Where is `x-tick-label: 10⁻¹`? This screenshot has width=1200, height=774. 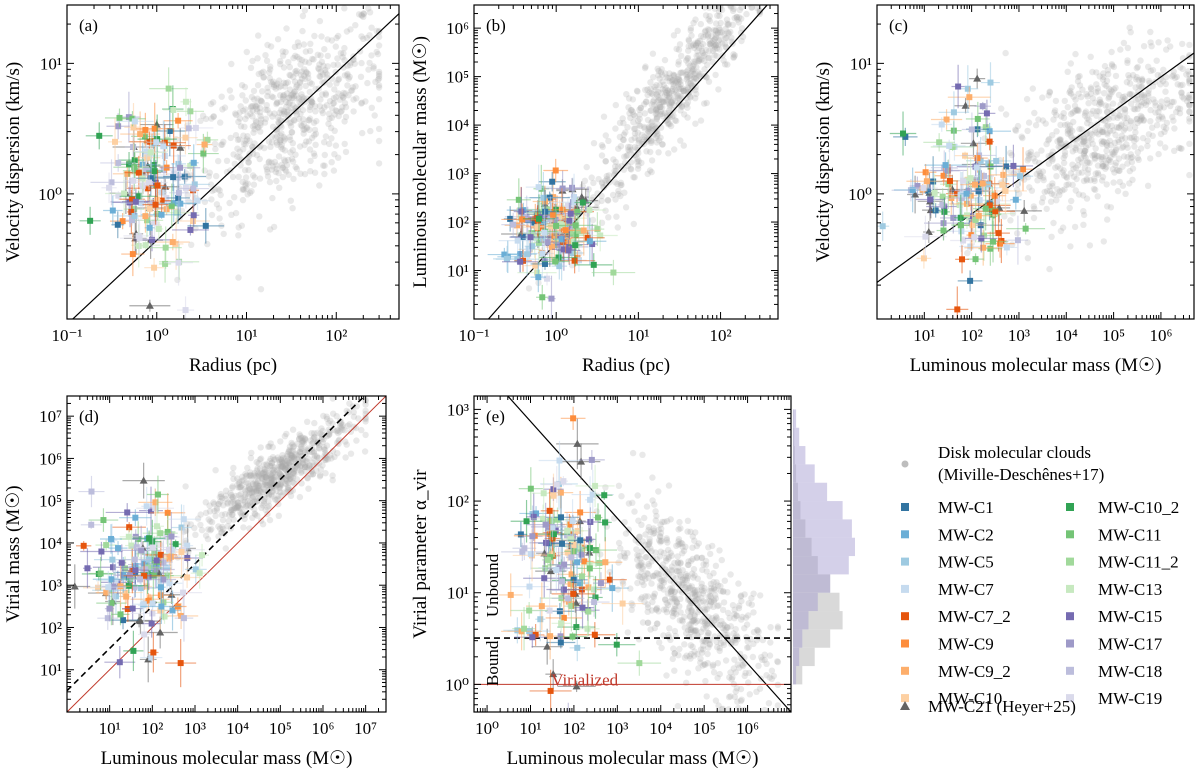
x-tick-label: 10⁻¹ is located at coordinates (66, 335).